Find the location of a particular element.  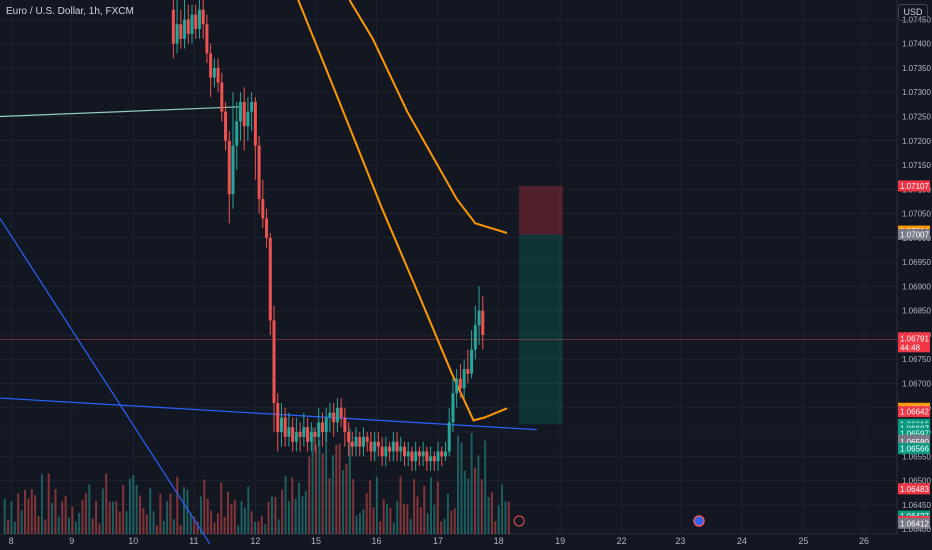

price-tag-bg is located at coordinates (914, 434).